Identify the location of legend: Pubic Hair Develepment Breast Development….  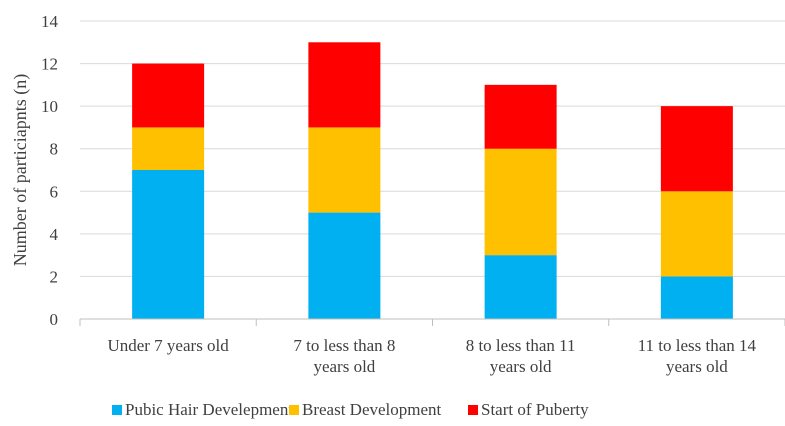
(350, 409).